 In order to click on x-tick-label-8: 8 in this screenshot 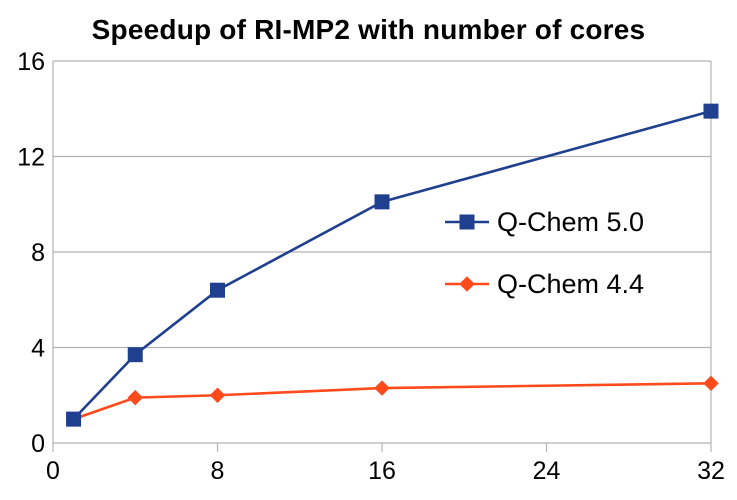, I will do `click(218, 471)`.